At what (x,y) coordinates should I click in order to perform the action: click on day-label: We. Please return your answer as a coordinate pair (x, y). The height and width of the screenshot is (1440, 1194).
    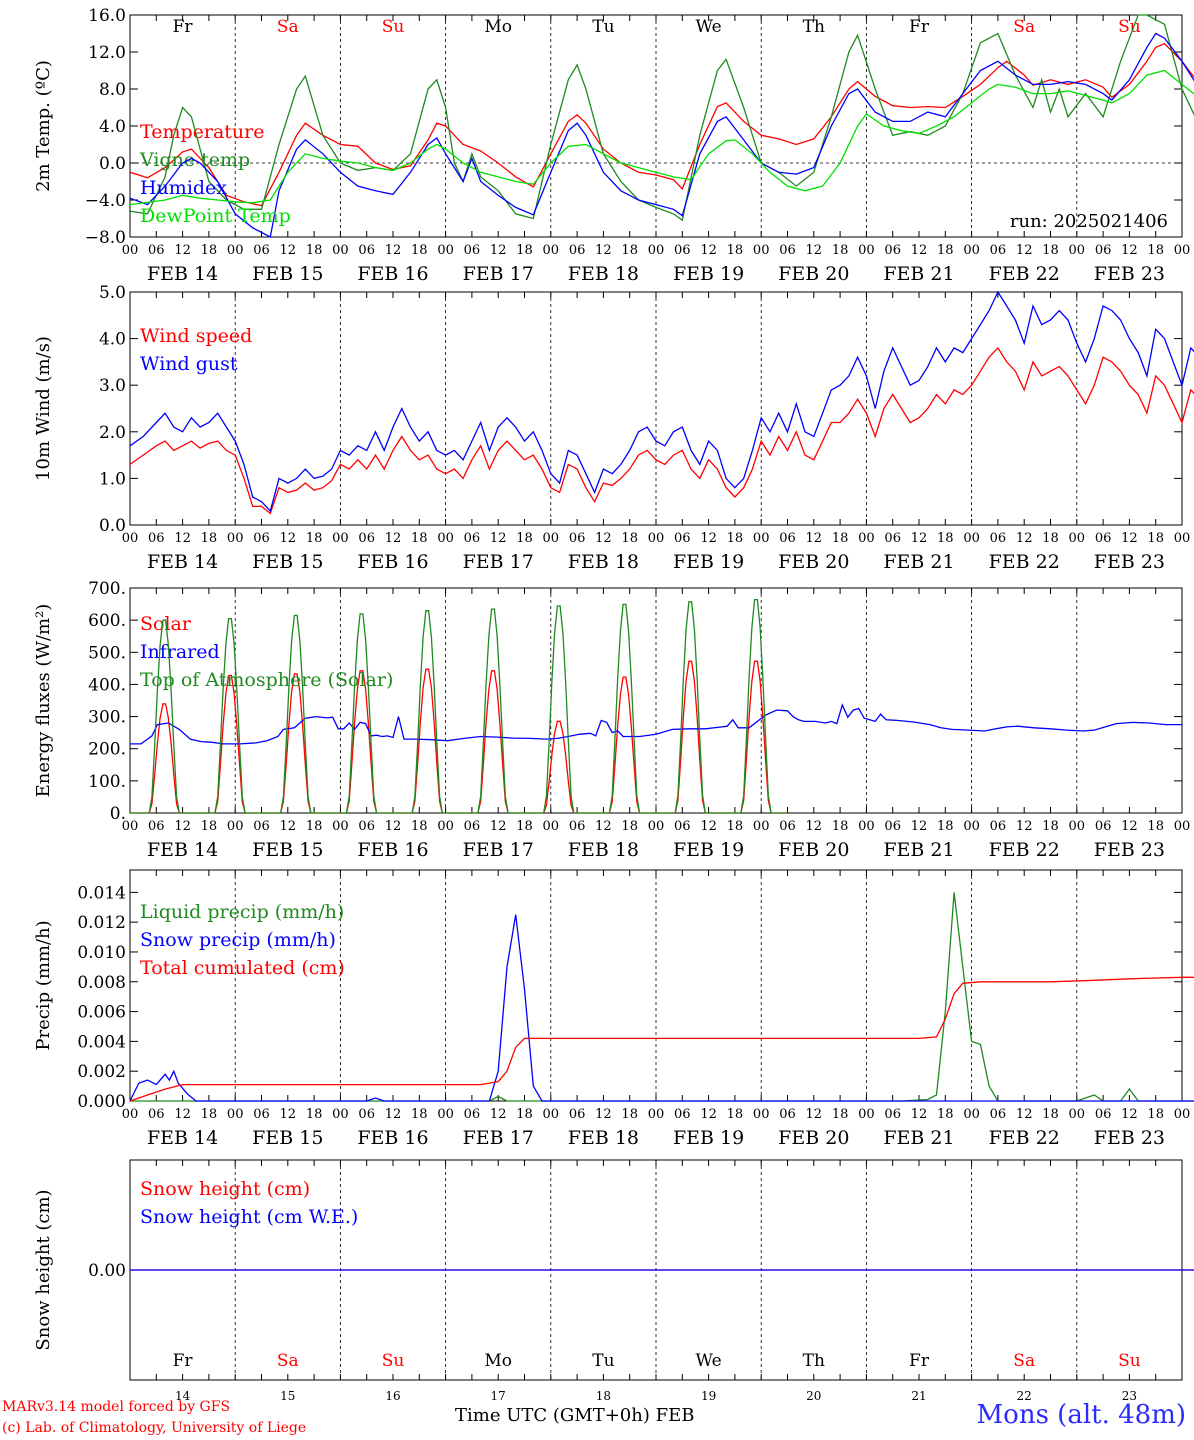
    Looking at the image, I should click on (709, 27).